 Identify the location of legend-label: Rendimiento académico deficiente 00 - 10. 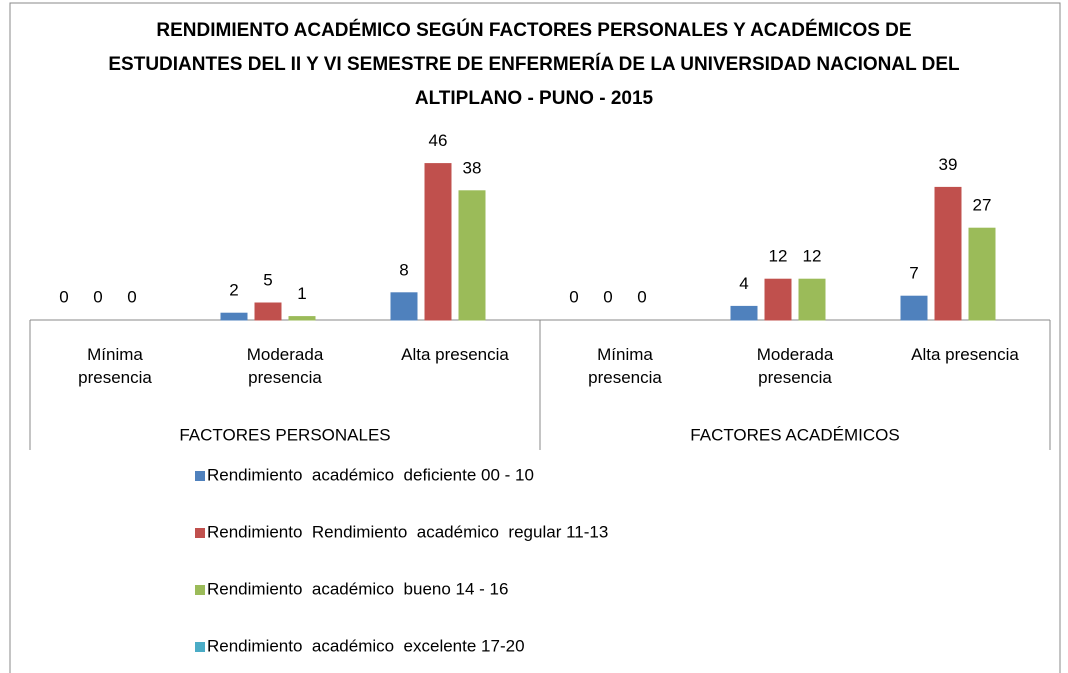
(370, 474).